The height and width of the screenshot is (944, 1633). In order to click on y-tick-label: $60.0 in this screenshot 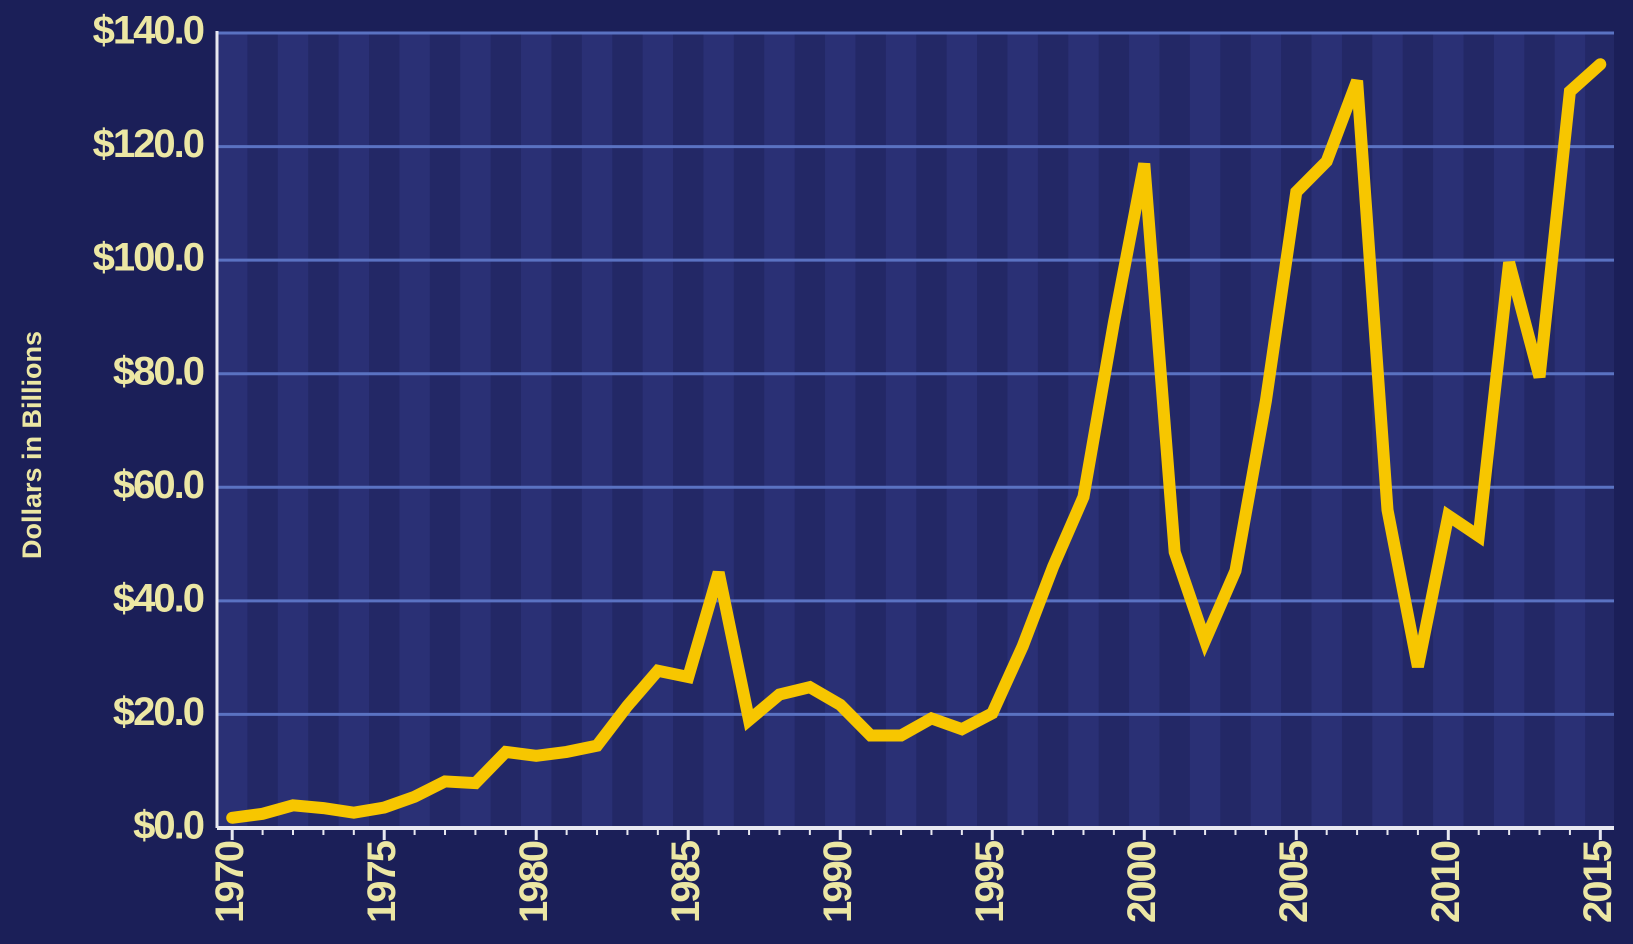, I will do `click(158, 485)`.